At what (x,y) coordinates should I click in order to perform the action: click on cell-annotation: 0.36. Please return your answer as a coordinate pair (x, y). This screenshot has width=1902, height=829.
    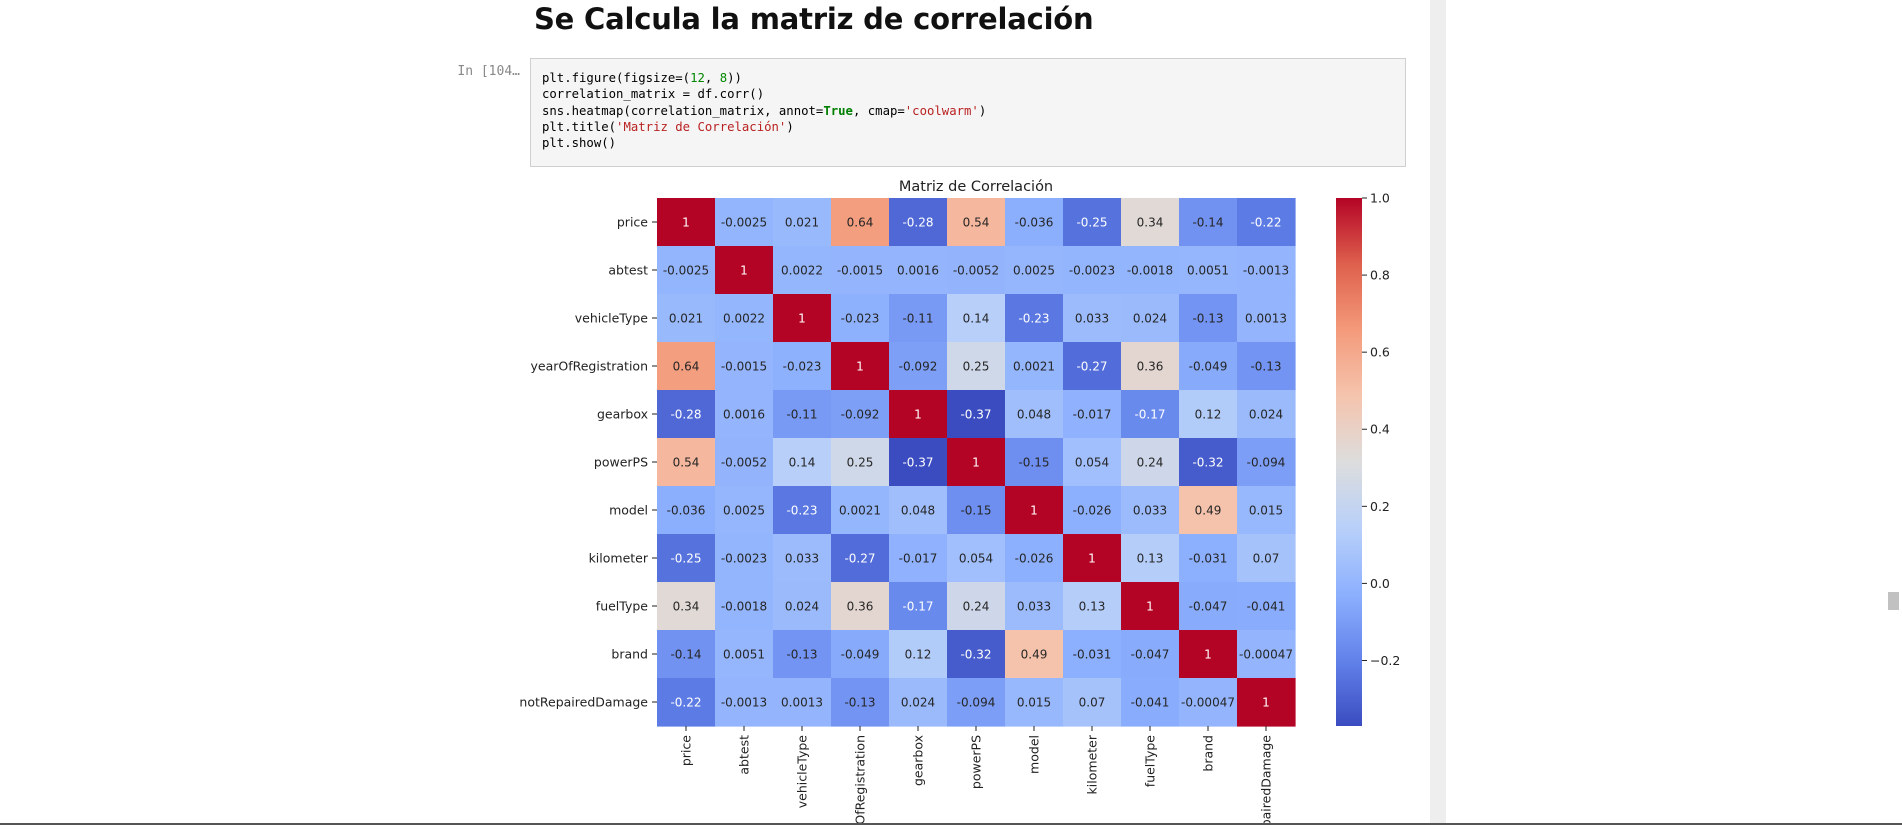
    Looking at the image, I should click on (1150, 367).